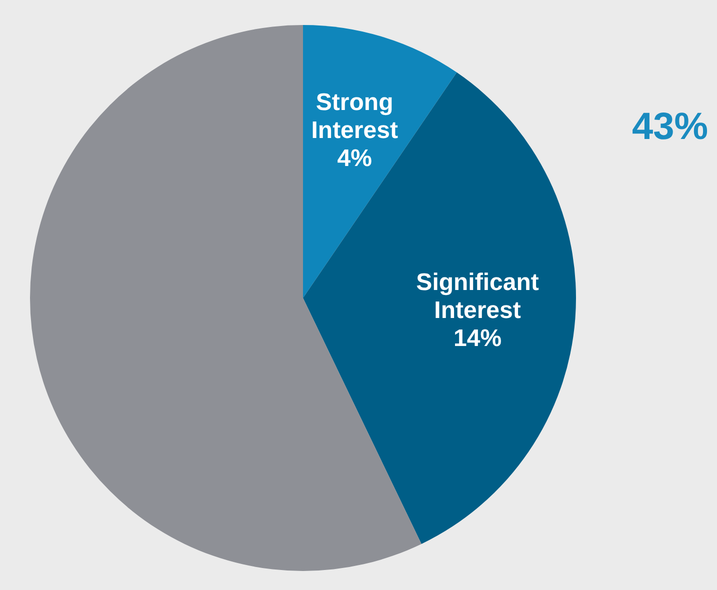 This screenshot has width=717, height=590. What do you see at coordinates (670, 127) in the screenshot?
I see `text: 43%` at bounding box center [670, 127].